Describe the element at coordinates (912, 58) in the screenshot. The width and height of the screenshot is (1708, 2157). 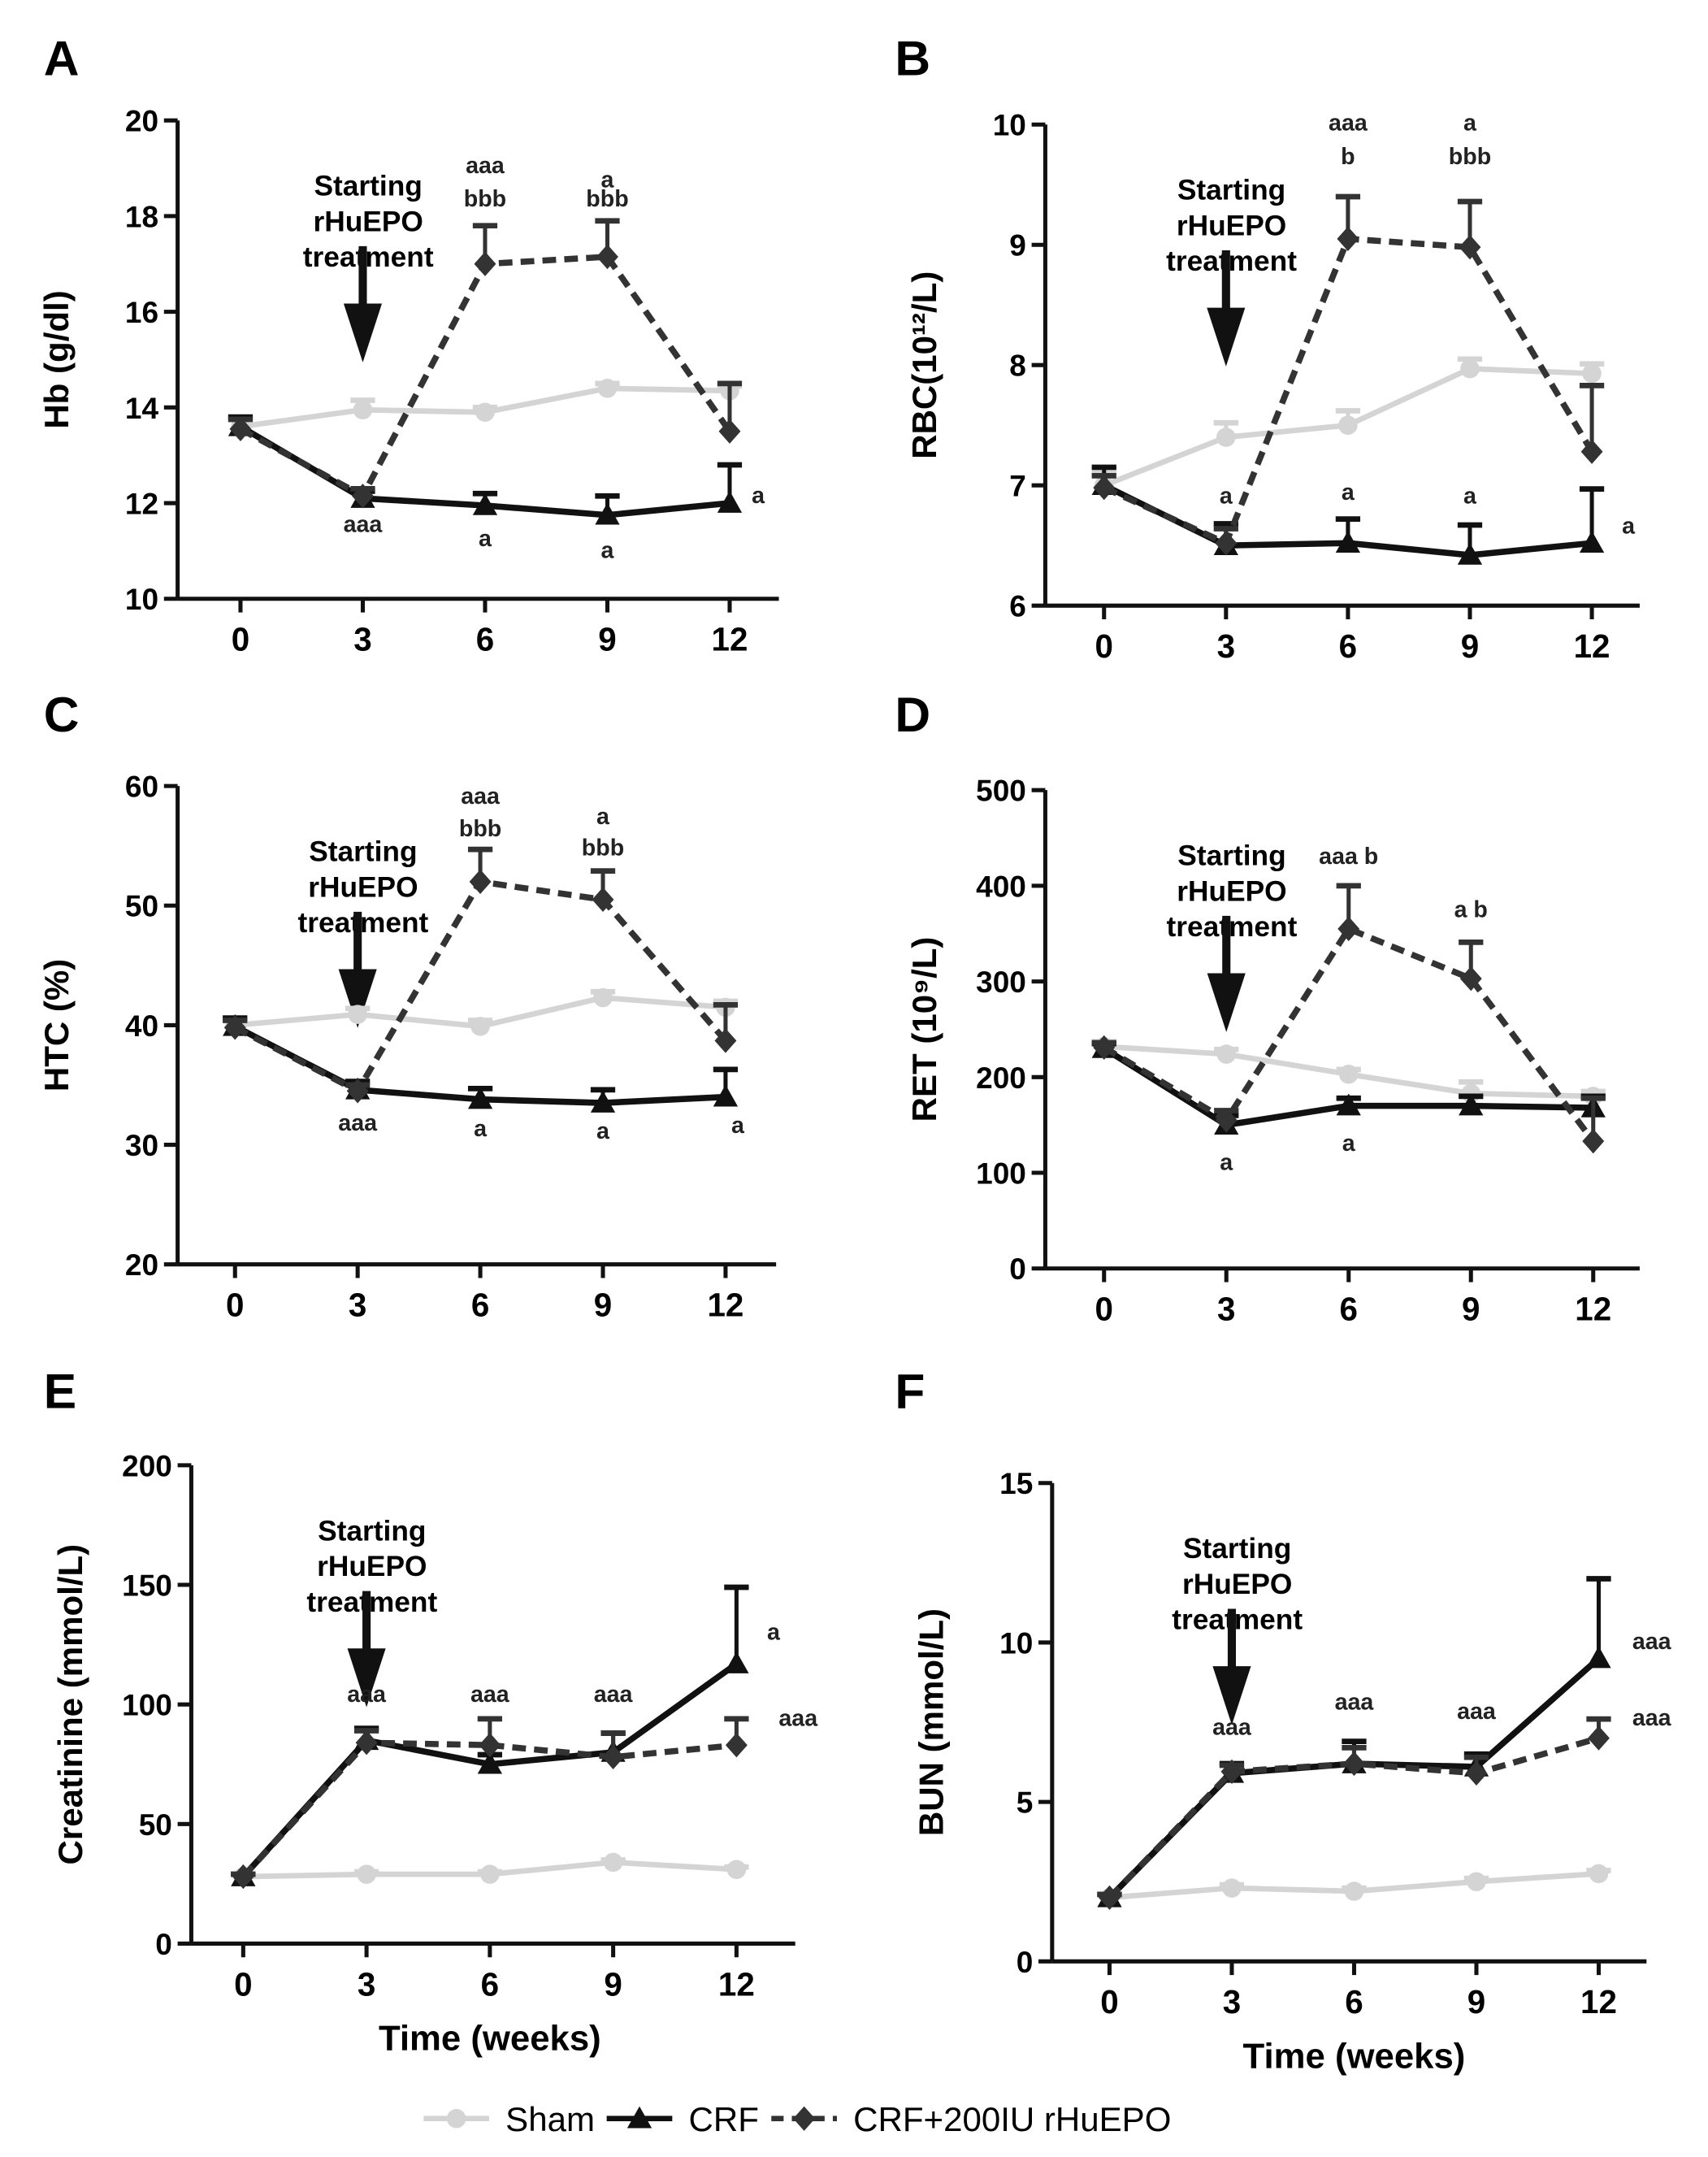
I see `panel-label: B` at that location.